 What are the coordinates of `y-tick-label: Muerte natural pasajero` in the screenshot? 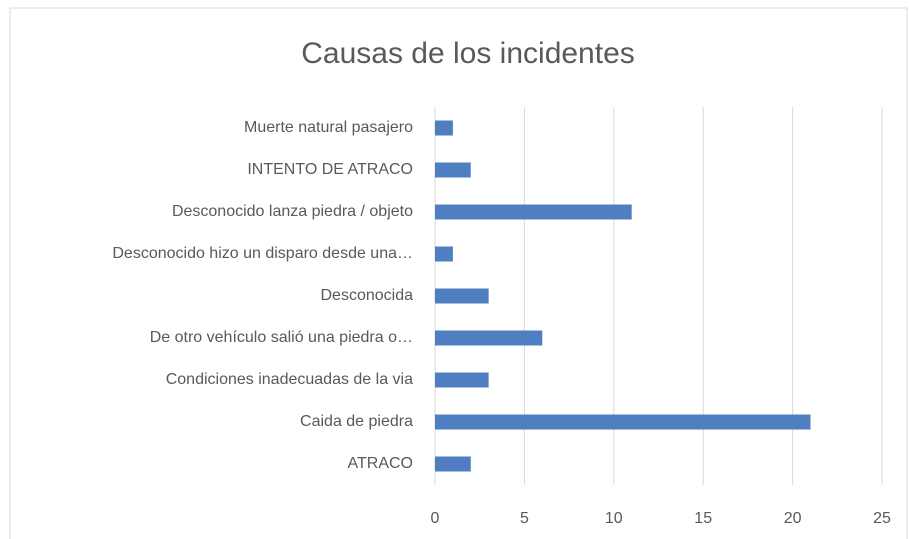 It's located at (328, 127).